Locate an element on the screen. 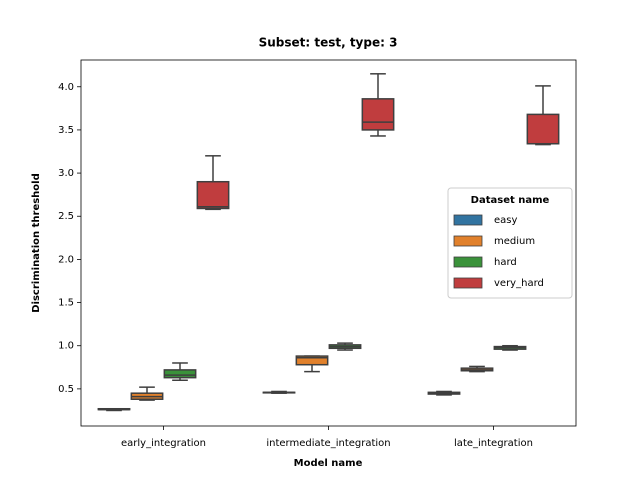 This screenshot has width=640, height=480. chart-title: Subset: test, type: 3 is located at coordinates (328, 43).